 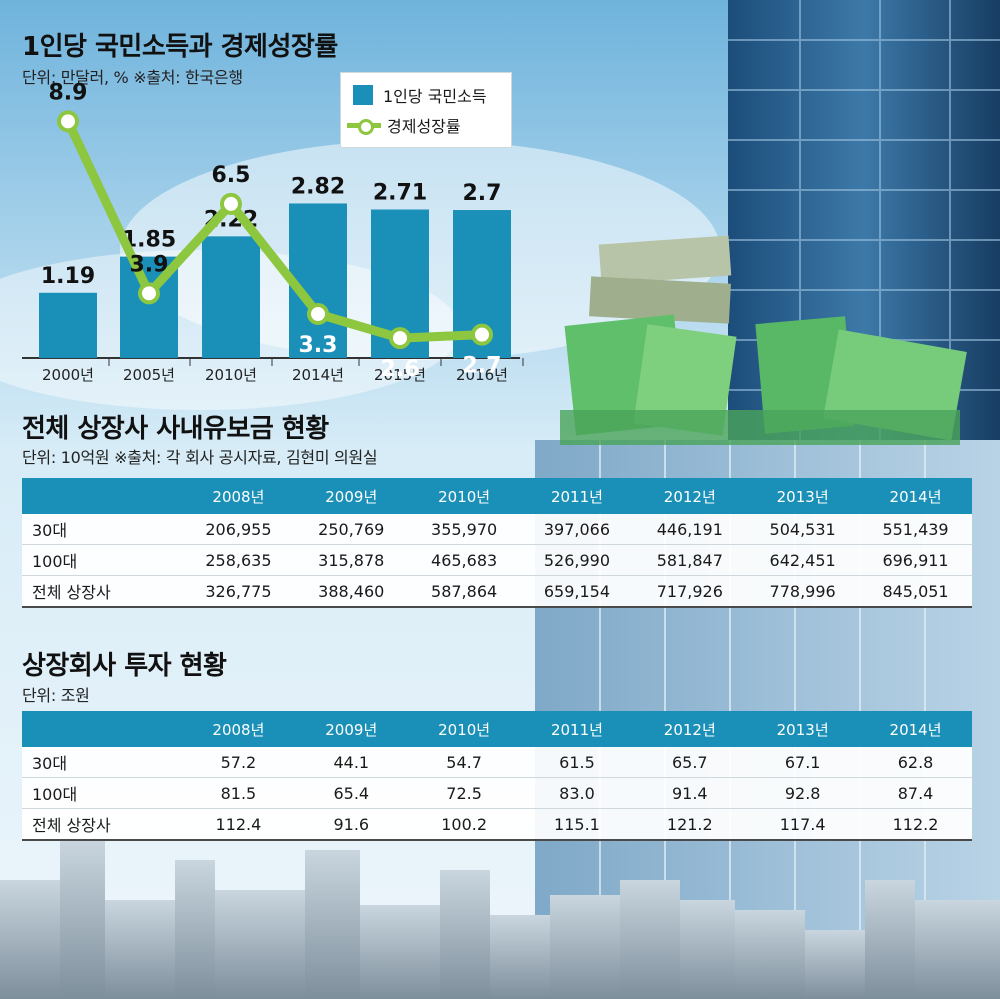 What do you see at coordinates (803, 824) in the screenshot?
I see `investment-cell: 117.4` at bounding box center [803, 824].